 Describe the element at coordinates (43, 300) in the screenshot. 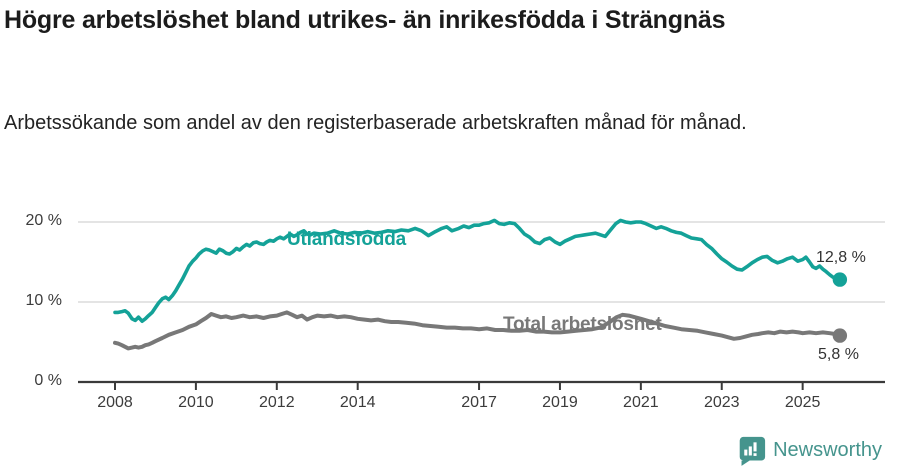

I see `y-axis-label: 10 %` at that location.